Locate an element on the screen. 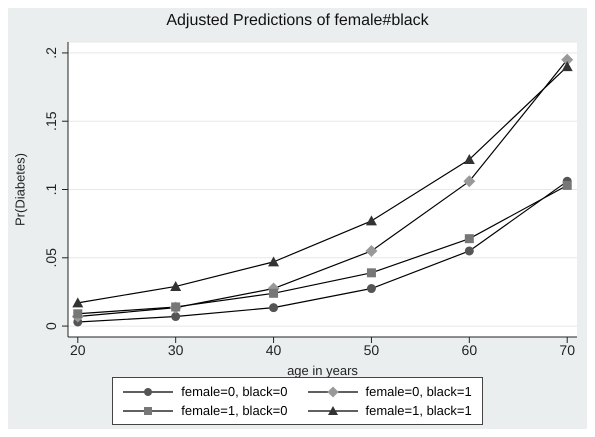  legend-label: female=0, black=0 is located at coordinates (234, 391).